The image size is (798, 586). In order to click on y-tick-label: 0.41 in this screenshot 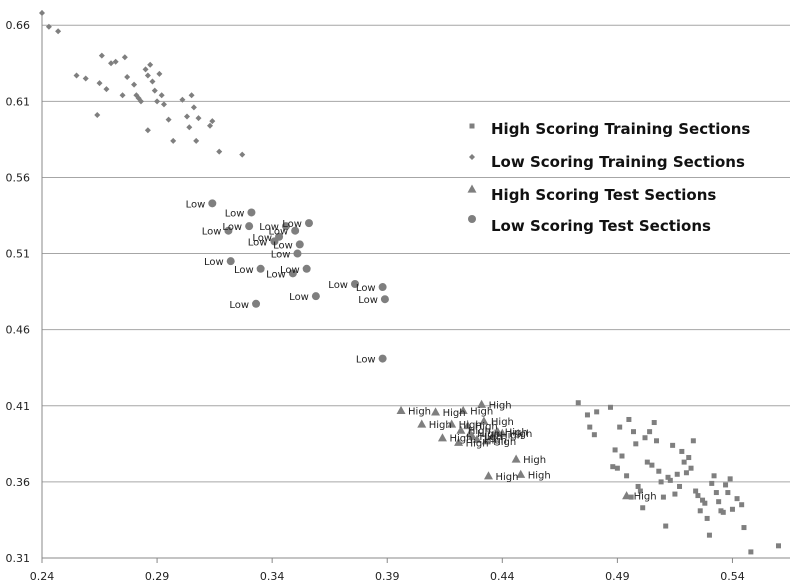, I will do `click(18, 406)`.